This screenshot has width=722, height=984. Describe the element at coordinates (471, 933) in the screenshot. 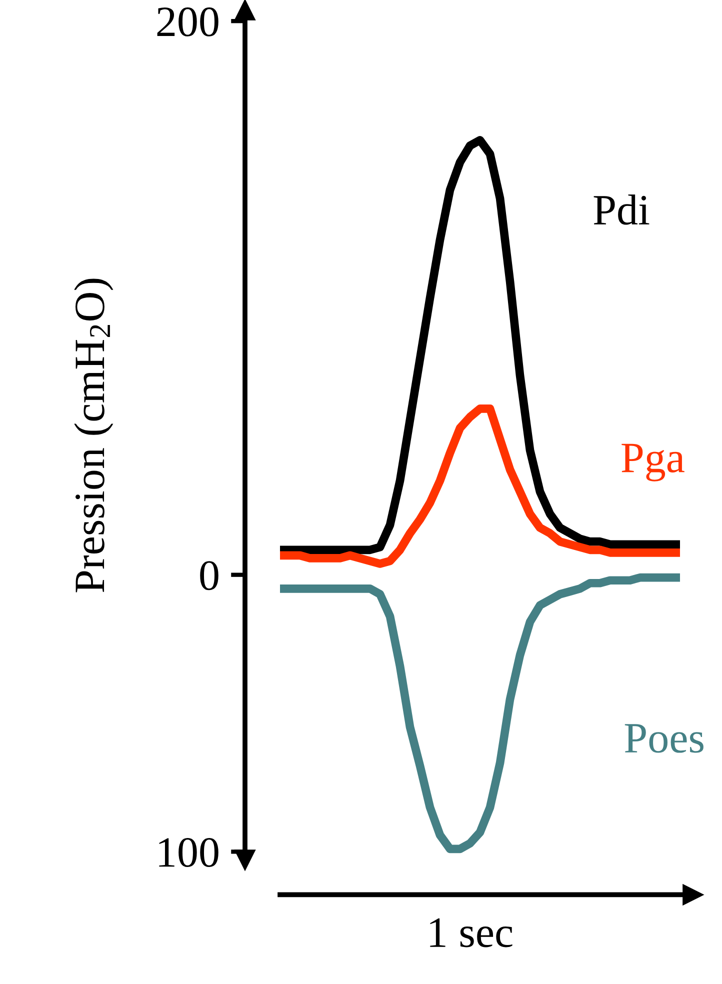

I see `x-axis-title: 1 sec` at that location.